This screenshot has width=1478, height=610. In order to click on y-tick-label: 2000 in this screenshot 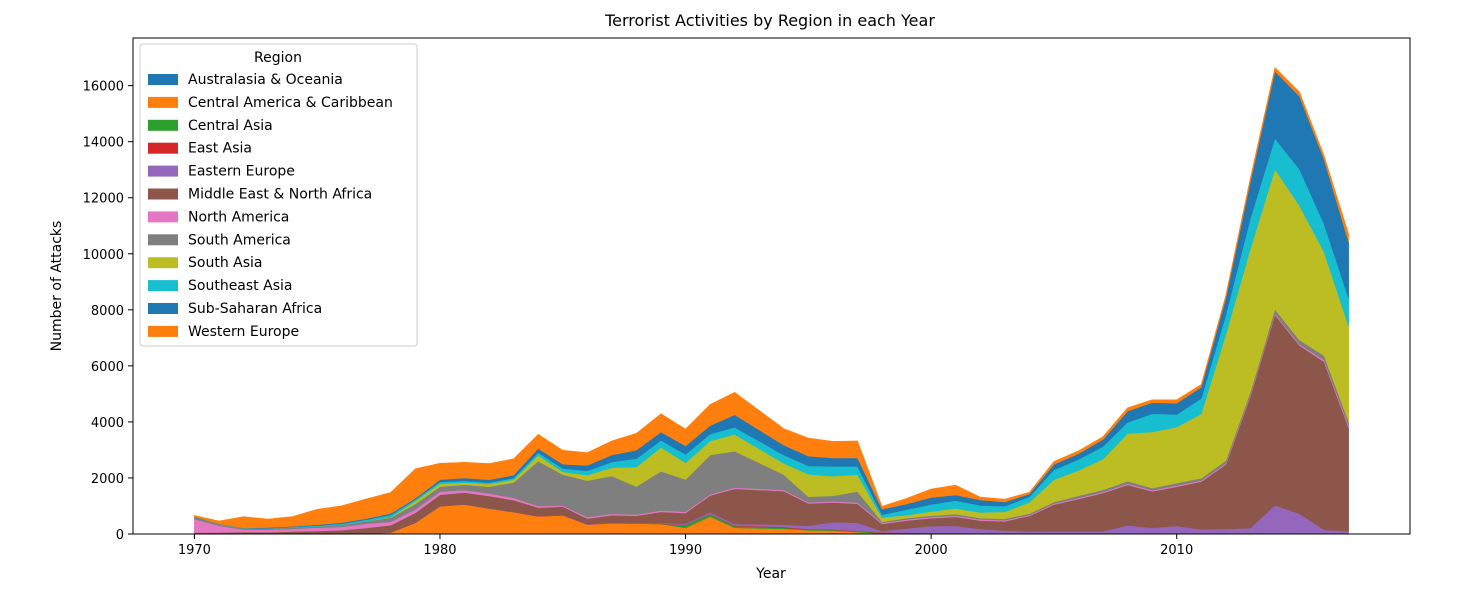, I will do `click(107, 479)`.